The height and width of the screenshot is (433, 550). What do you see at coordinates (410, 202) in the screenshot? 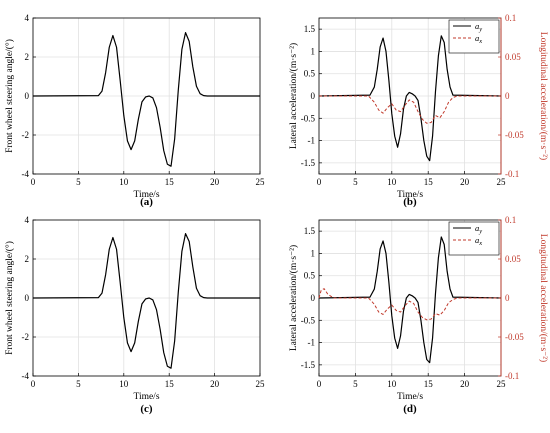
I see `panel-label: (b)` at bounding box center [410, 202].